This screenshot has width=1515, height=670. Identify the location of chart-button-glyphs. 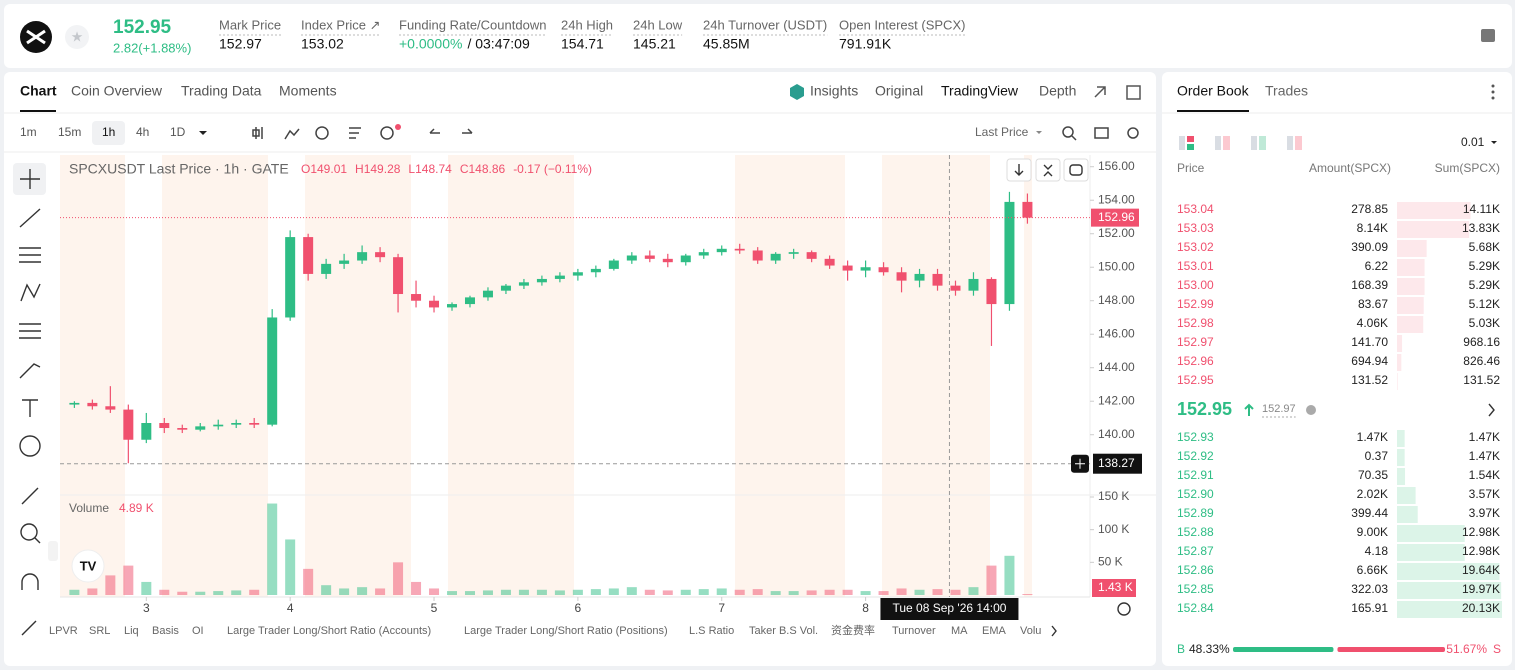
(1048, 170).